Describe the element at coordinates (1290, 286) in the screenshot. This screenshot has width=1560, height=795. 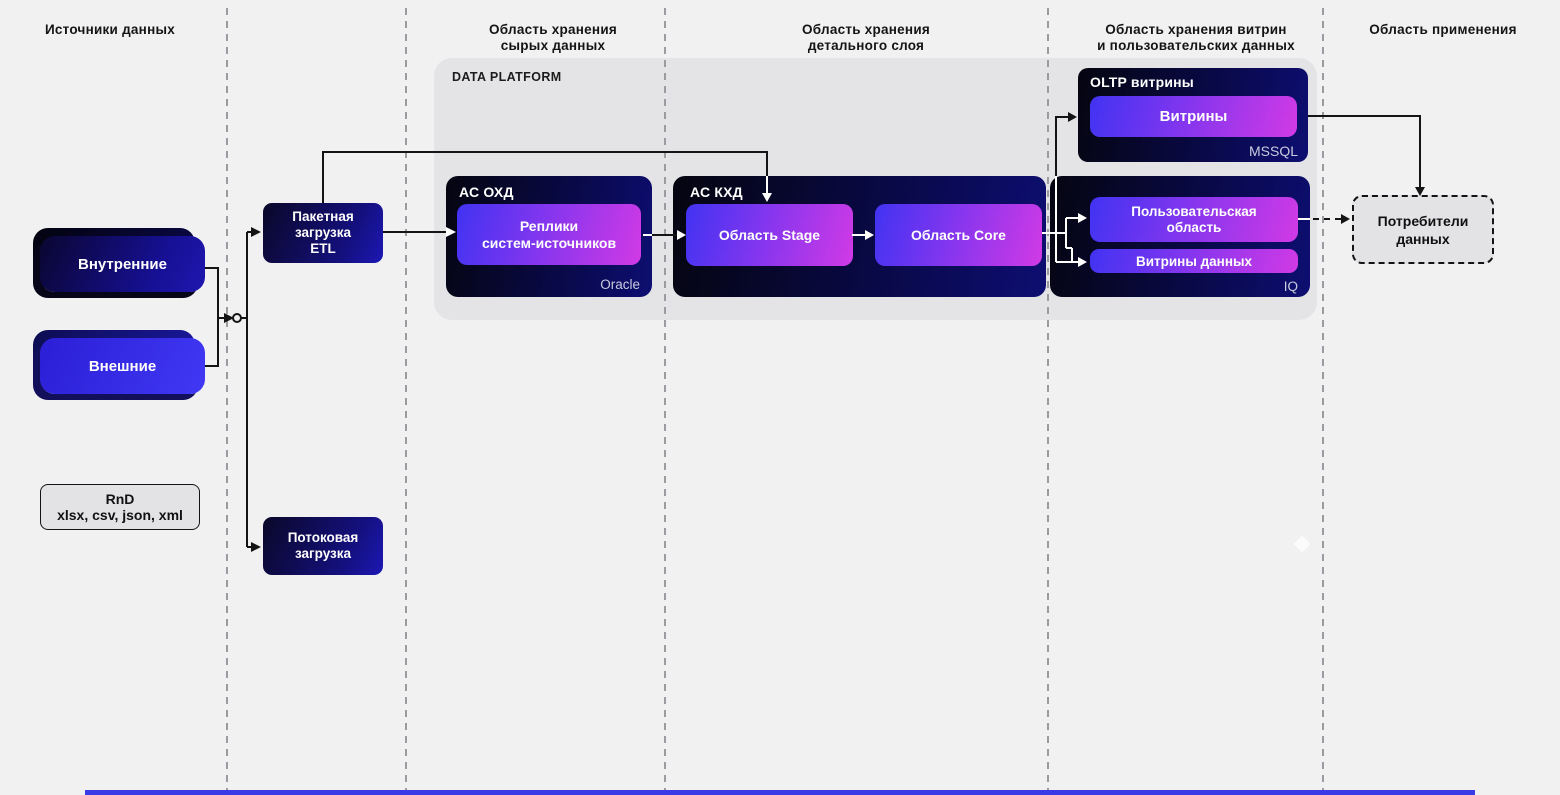
I see `iq-label: IQ` at that location.